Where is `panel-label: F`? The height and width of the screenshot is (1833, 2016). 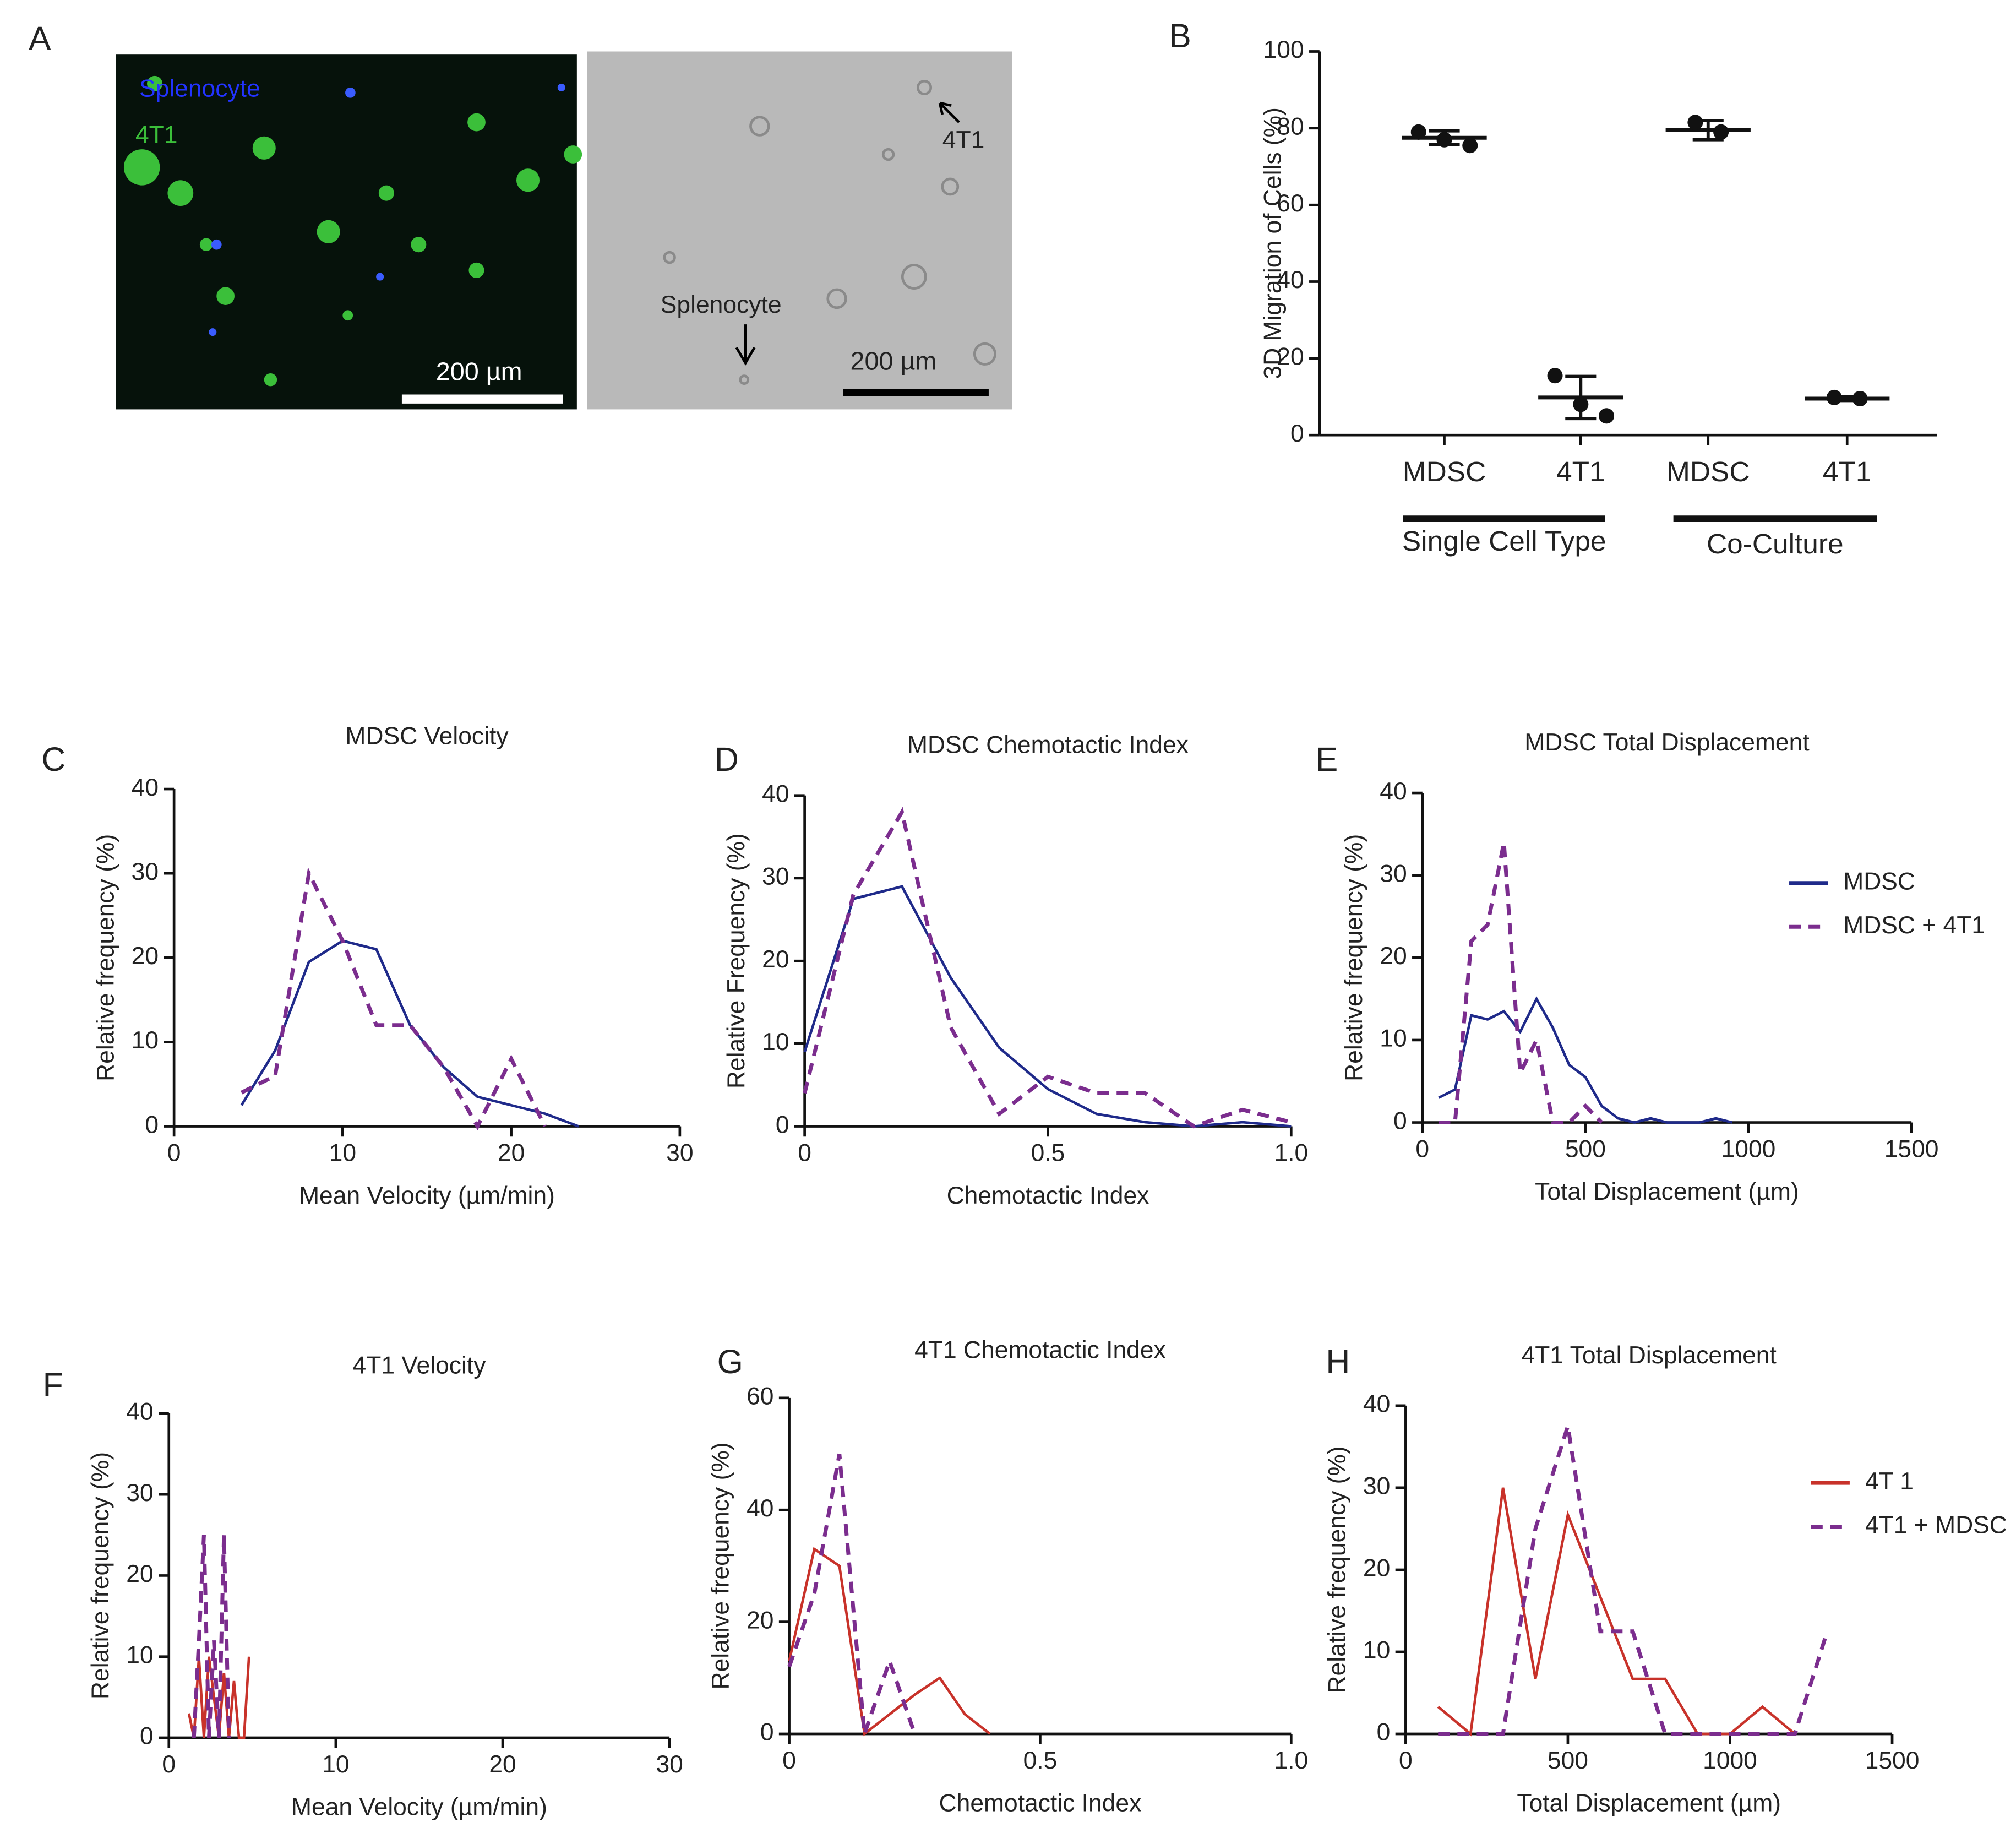 panel-label: F is located at coordinates (53, 1385).